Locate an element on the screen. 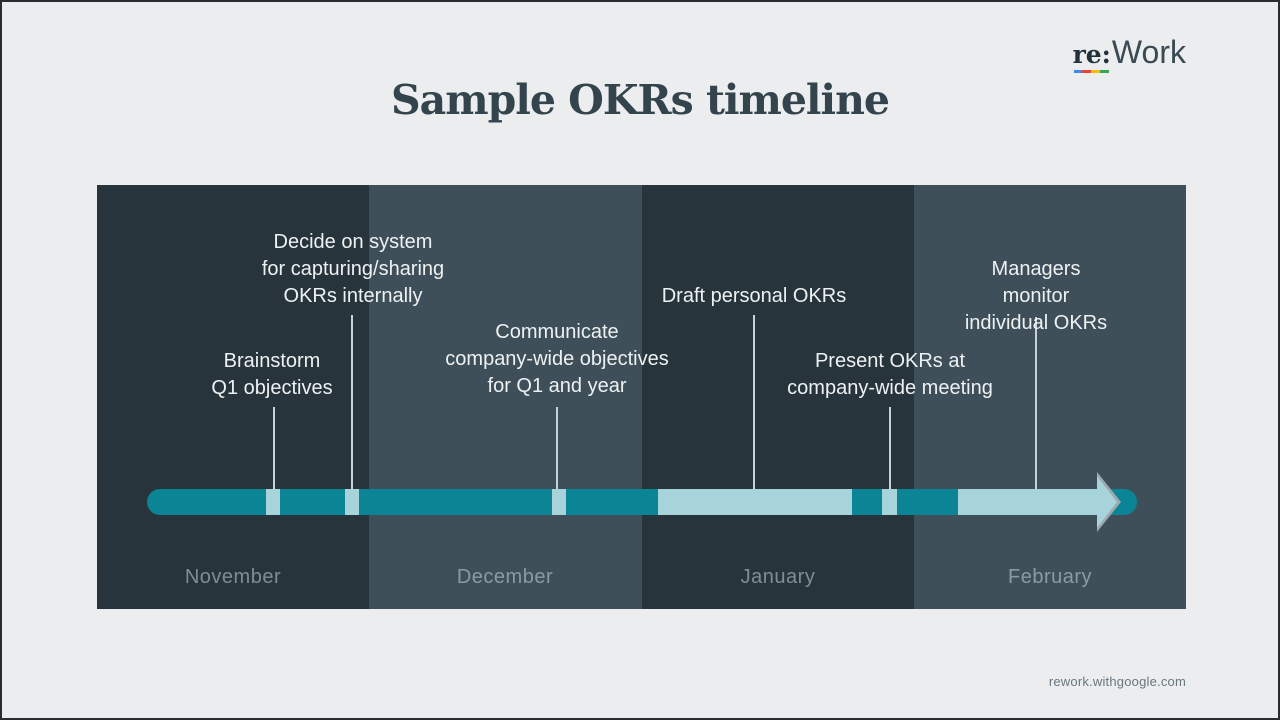 Image resolution: width=1280 pixels, height=720 pixels. timeline-bar is located at coordinates (642, 502).